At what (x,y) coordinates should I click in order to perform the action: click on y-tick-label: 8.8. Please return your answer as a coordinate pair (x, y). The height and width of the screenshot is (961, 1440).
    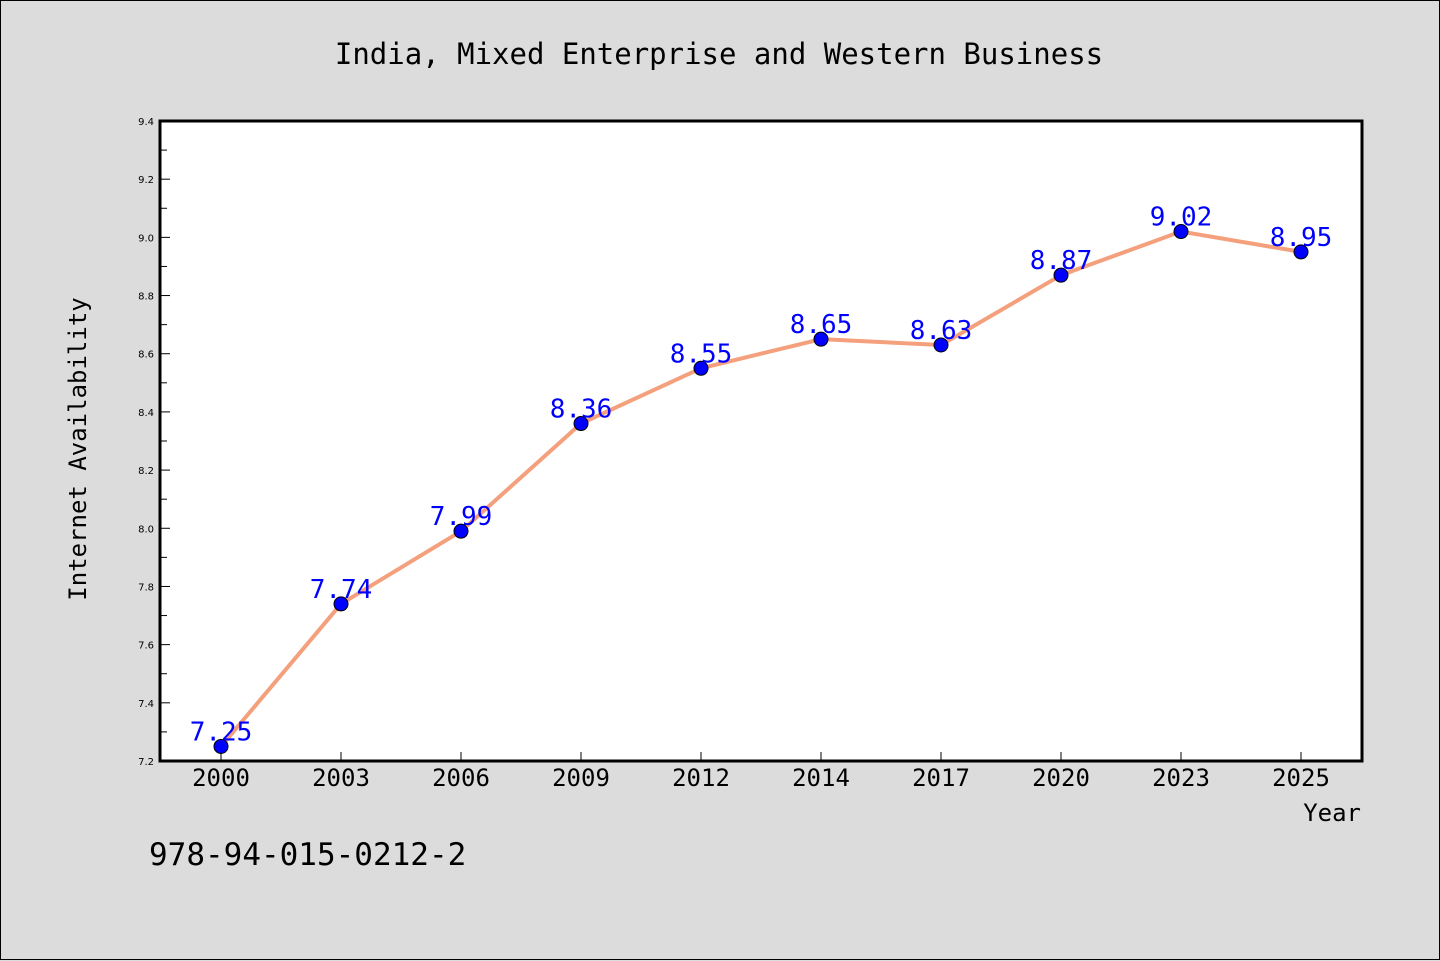
    Looking at the image, I should click on (146, 297).